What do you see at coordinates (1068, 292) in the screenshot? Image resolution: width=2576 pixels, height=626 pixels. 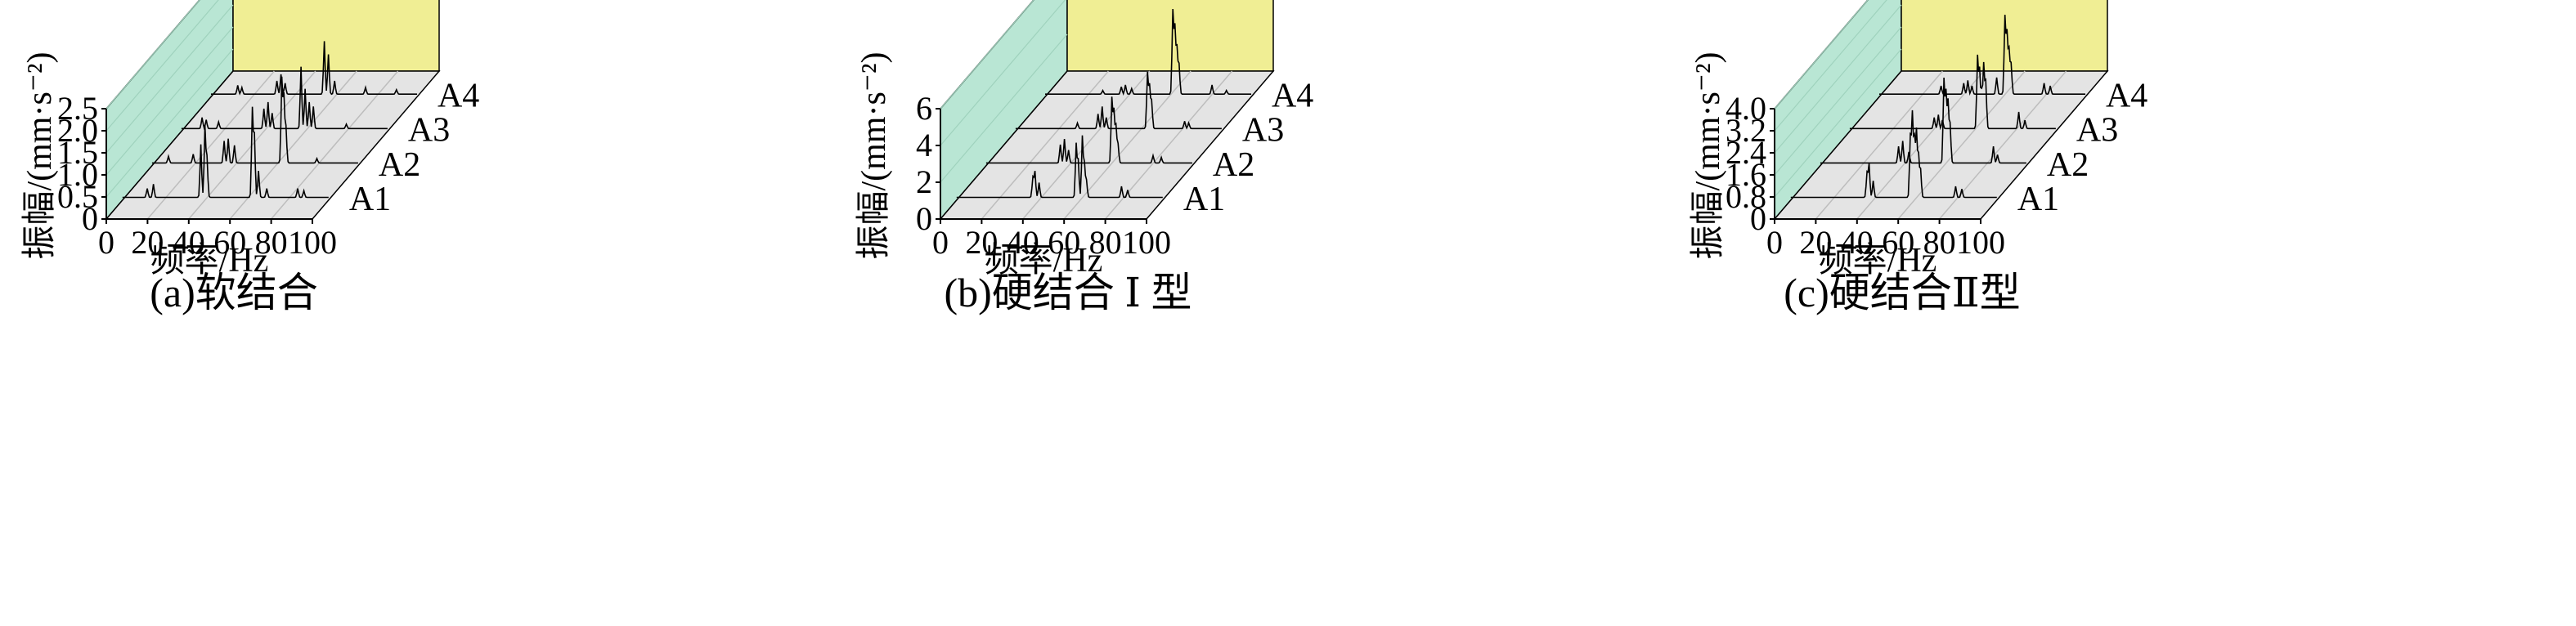 I see `panel-caption: (b)硬结合 Ⅰ 型` at bounding box center [1068, 292].